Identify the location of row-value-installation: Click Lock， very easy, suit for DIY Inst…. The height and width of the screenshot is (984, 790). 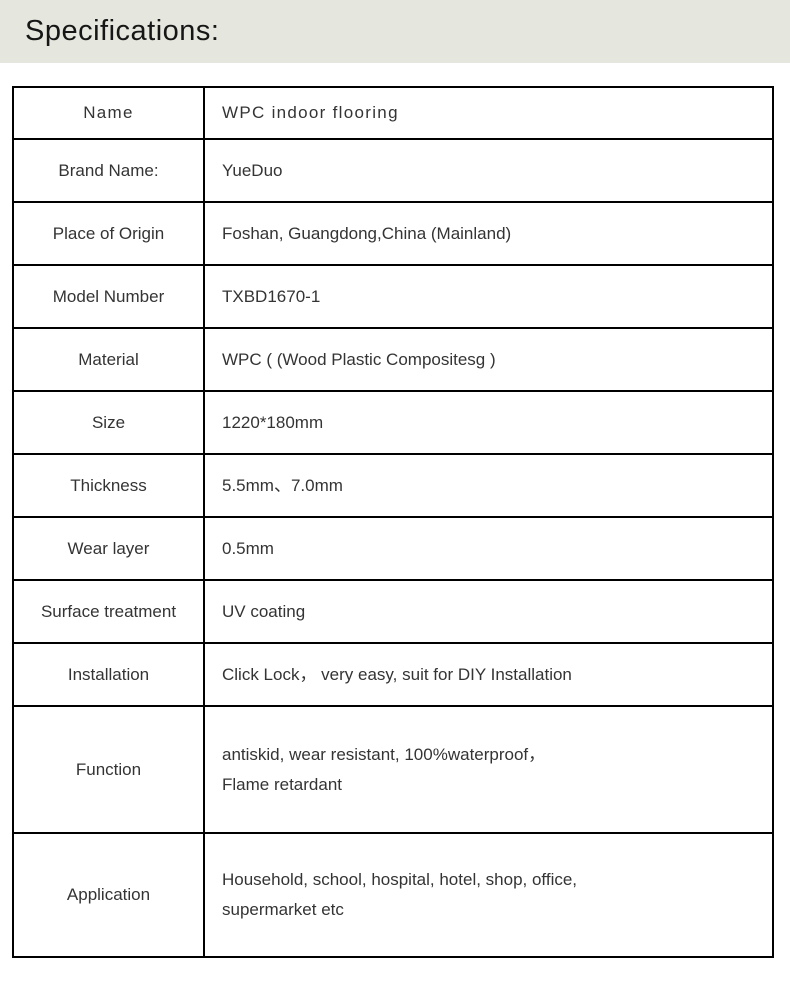
(397, 674).